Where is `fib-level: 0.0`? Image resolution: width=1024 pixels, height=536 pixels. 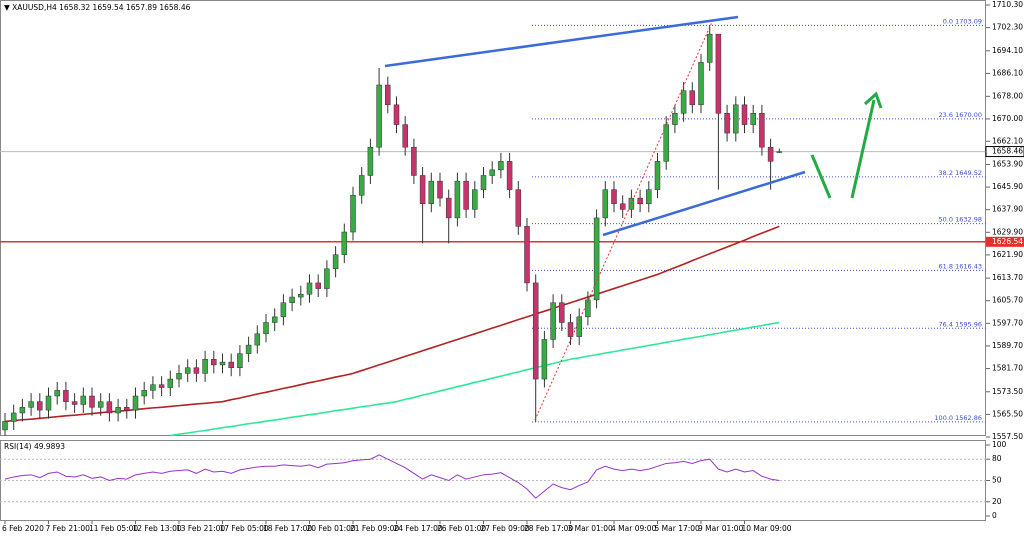 fib-level: 0.0 is located at coordinates (948, 21).